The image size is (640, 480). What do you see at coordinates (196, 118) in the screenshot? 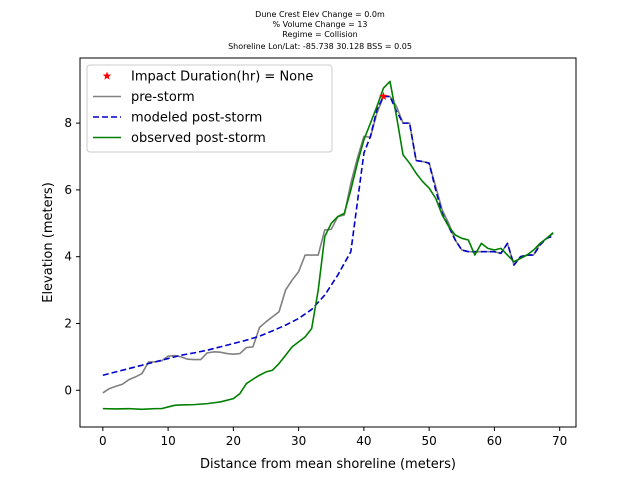
I see `legend-label: modeled post-storm` at bounding box center [196, 118].